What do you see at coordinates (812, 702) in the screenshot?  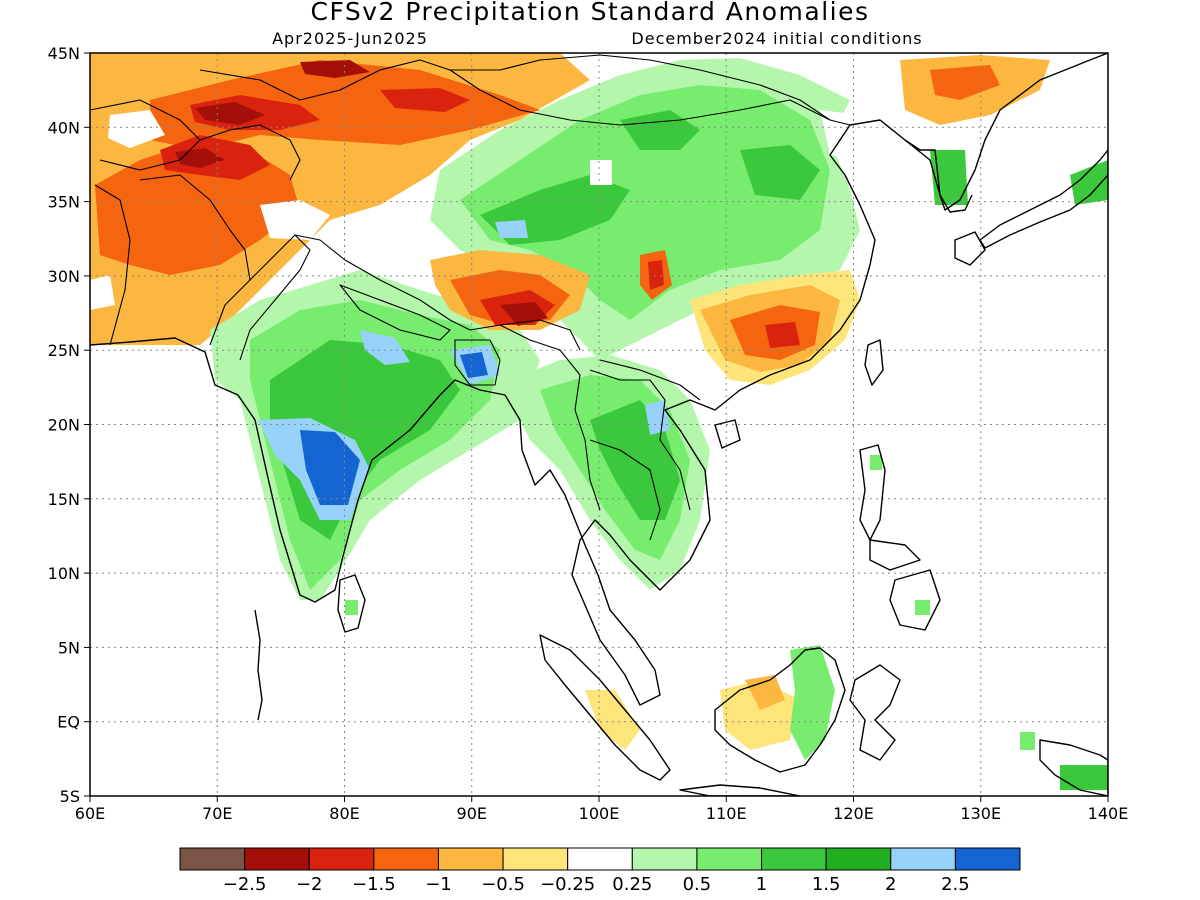 I see `anomaly-region-wet-borneo` at bounding box center [812, 702].